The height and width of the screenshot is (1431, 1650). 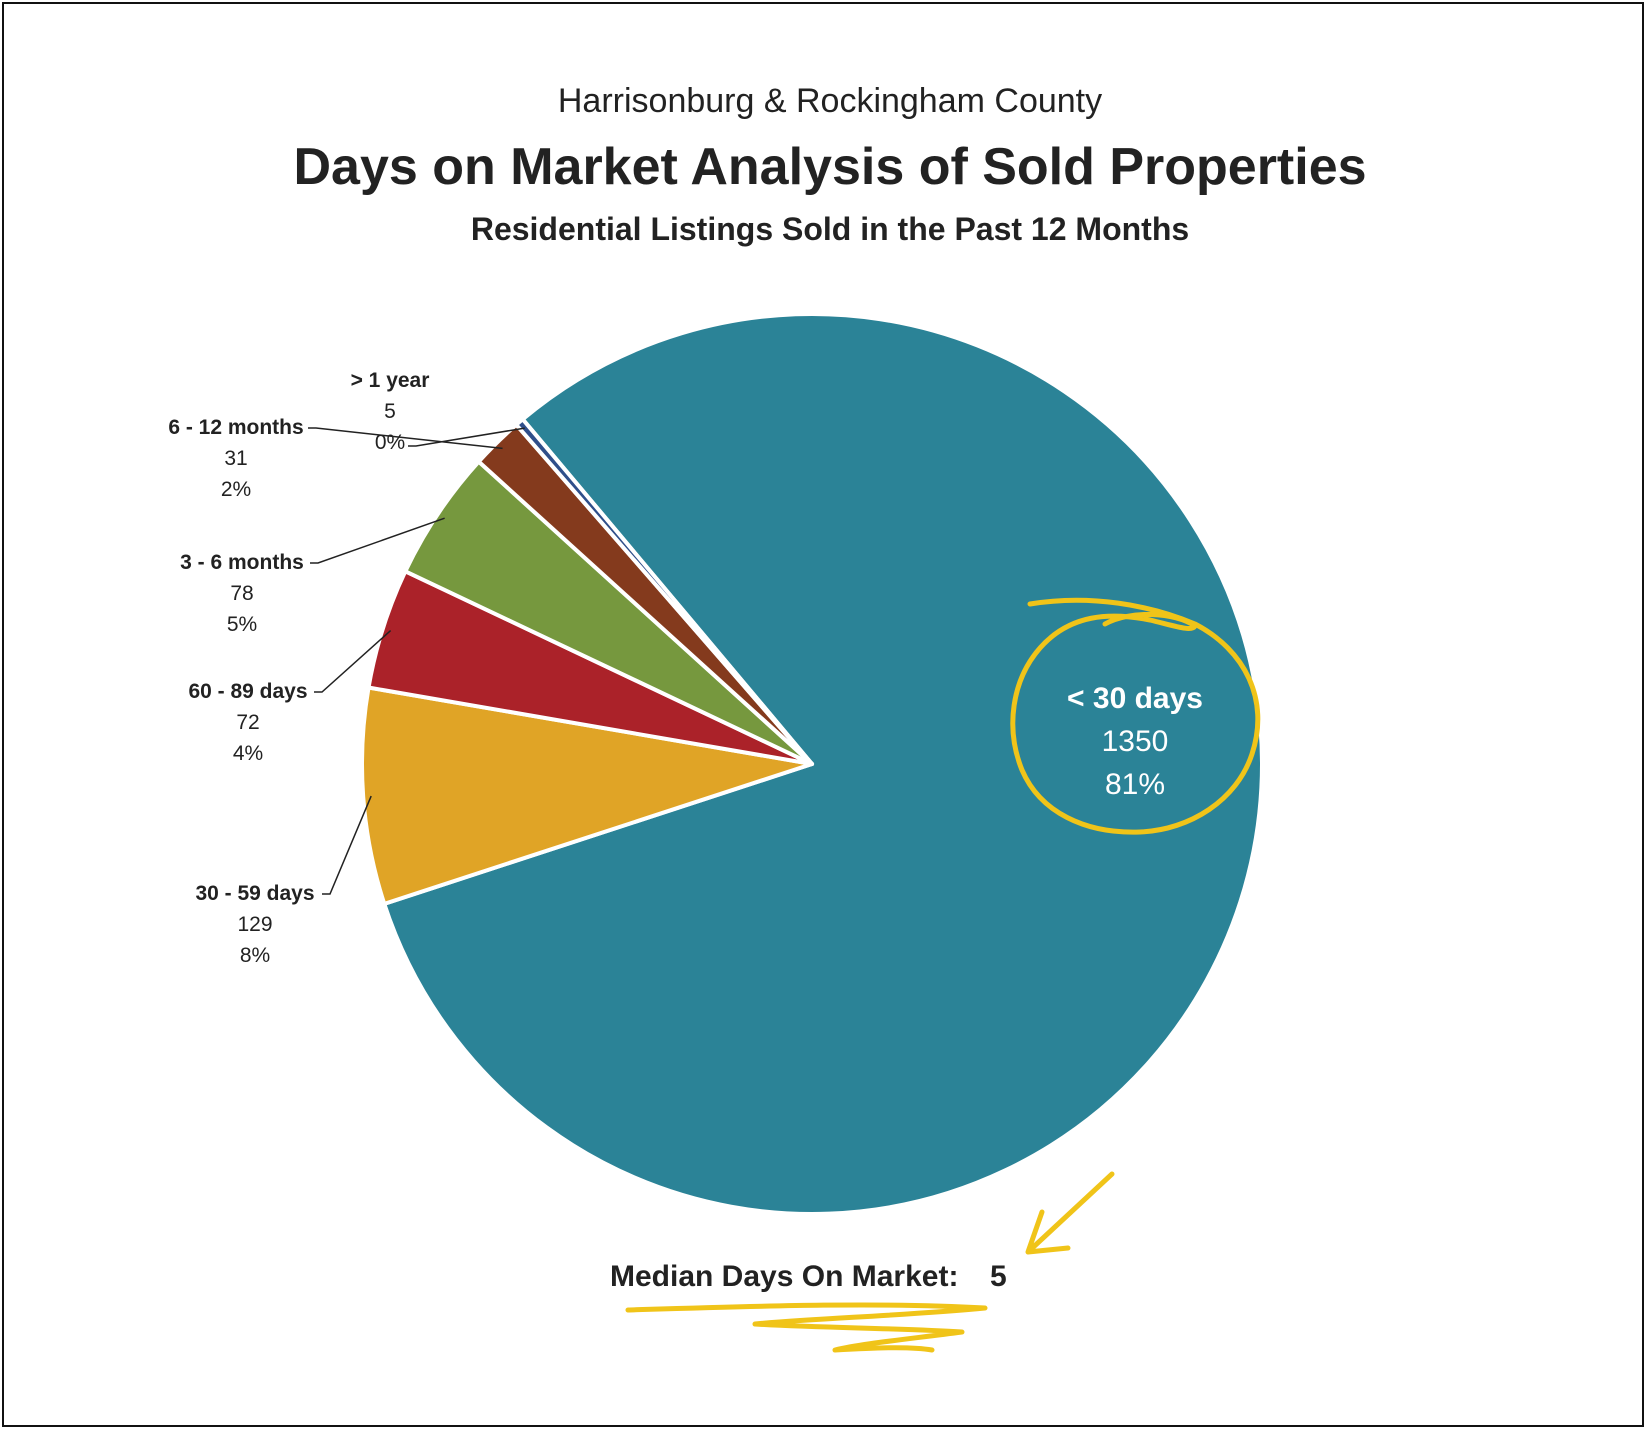 What do you see at coordinates (1135, 784) in the screenshot?
I see `slice-percent-30-days: 81%` at bounding box center [1135, 784].